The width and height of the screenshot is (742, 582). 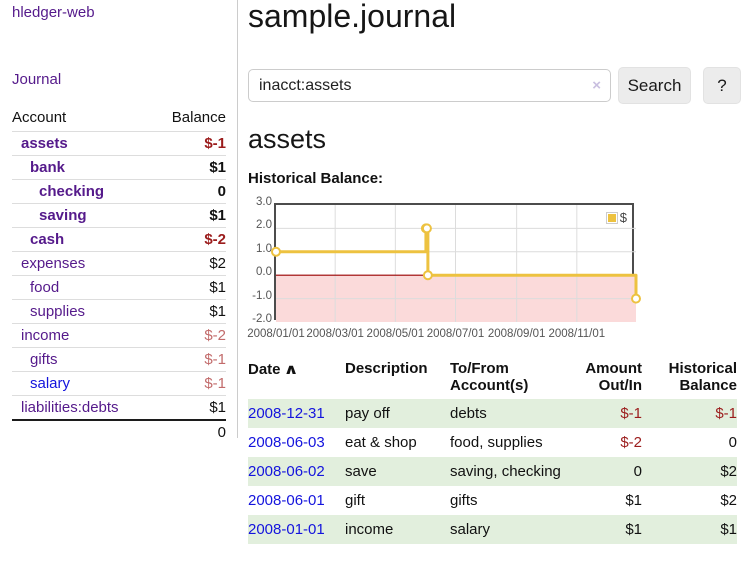 What do you see at coordinates (286, 471) in the screenshot?
I see `register-date-link: 2008-06-02` at bounding box center [286, 471].